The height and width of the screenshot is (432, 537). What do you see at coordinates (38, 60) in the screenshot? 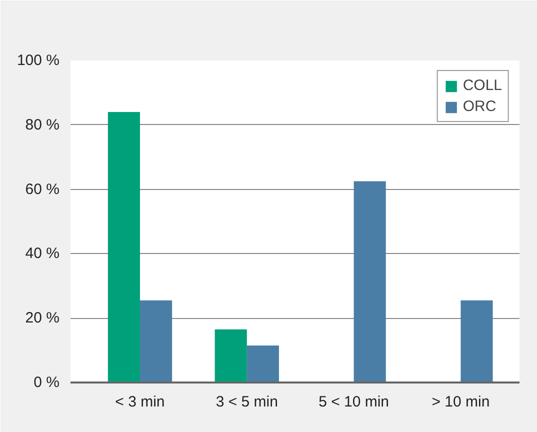
I see `y-tick-label: 100 %` at bounding box center [38, 60].